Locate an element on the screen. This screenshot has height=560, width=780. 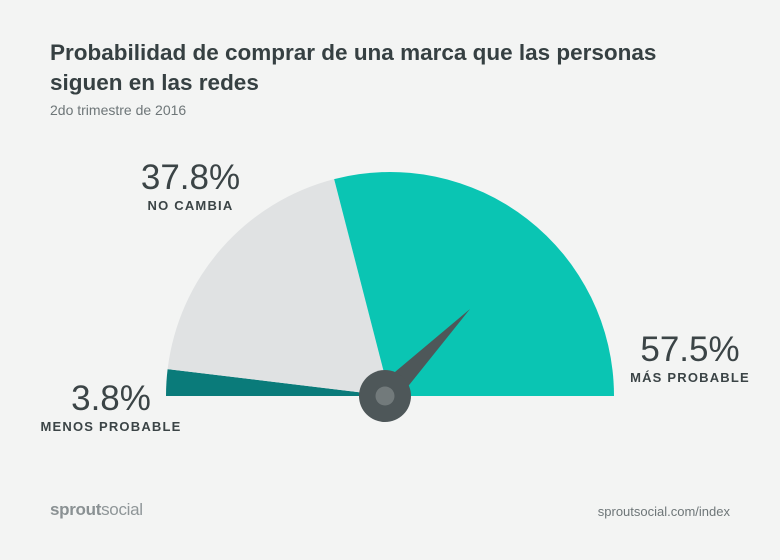
category-mas-probable: MÁS PROBABLE is located at coordinates (690, 377).